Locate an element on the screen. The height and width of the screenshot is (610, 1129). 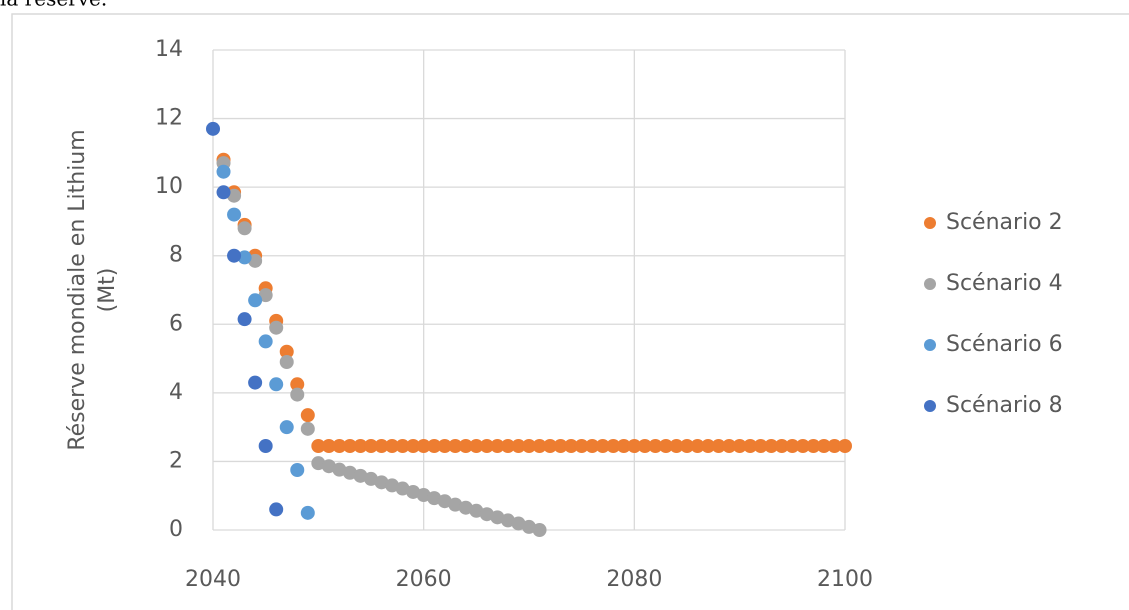
legend-label: Scénario 8 is located at coordinates (1004, 405).